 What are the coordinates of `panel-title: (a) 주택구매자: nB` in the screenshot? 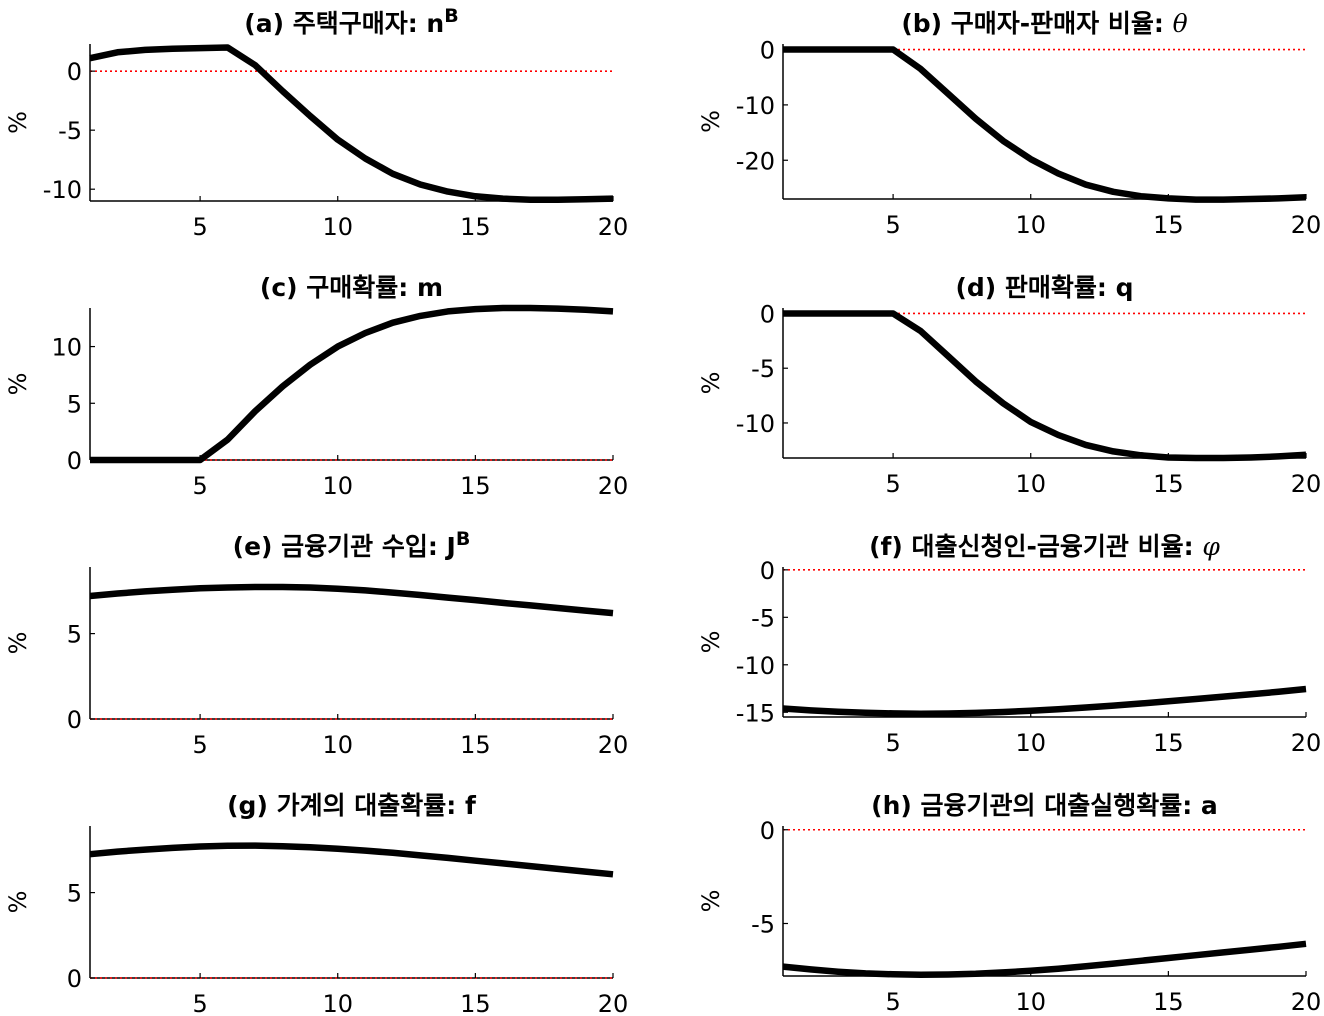 It's located at (351, 21).